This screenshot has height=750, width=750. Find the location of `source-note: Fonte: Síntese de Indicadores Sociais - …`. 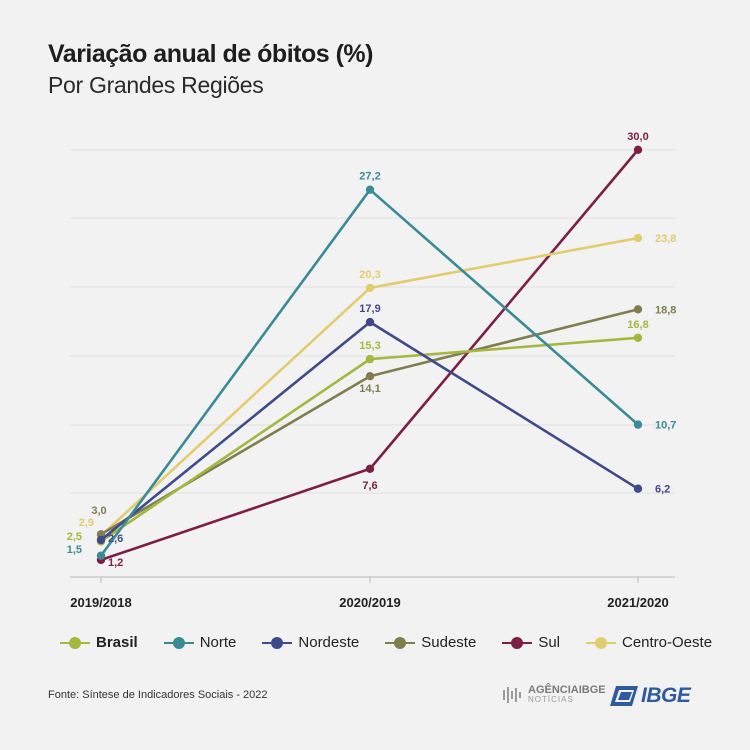

source-note: Fonte: Síntese de Indicadores Sociais - … is located at coordinates (158, 695).